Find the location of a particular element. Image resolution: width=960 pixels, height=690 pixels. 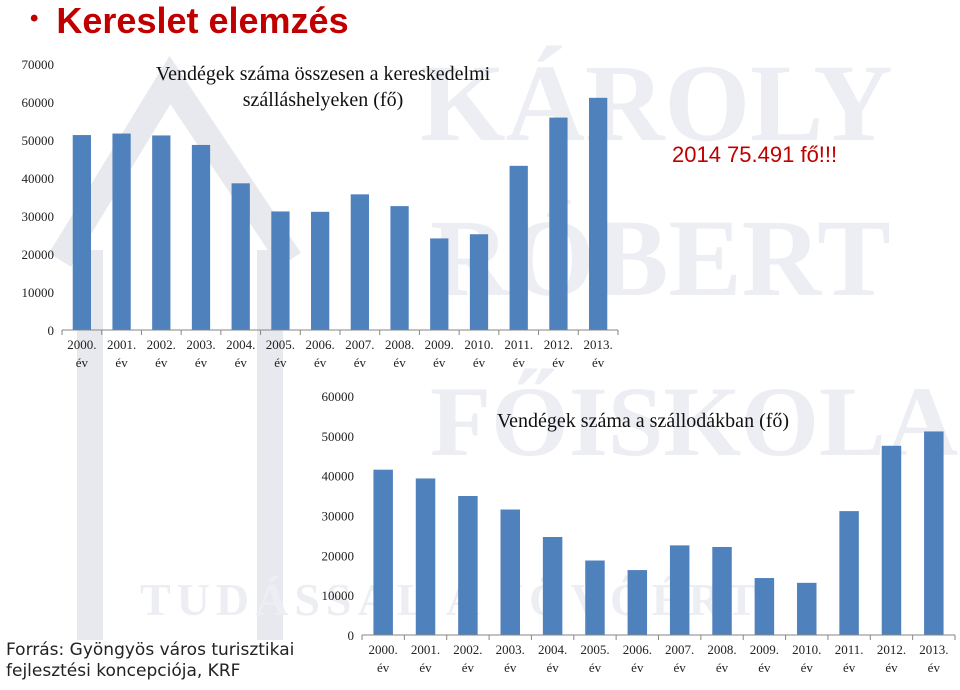

slide-title: • Kereslet elemzés is located at coordinates (189, 21).